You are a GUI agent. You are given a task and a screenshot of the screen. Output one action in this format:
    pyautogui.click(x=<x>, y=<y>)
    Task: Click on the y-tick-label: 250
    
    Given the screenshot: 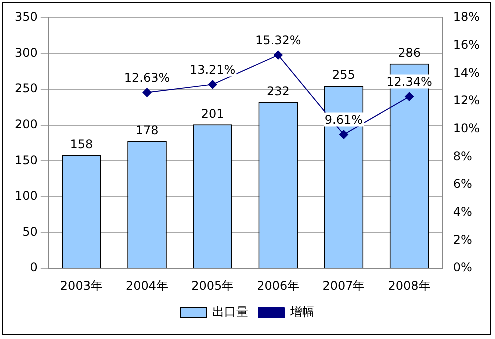 What is the action you would take?
    pyautogui.click(x=26, y=89)
    